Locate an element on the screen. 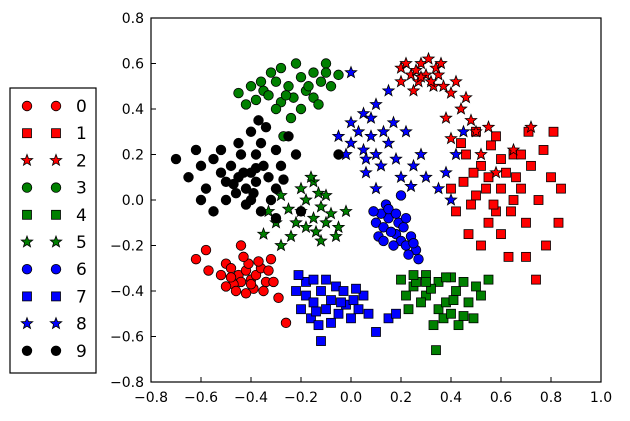 This screenshot has height=421, width=630. x-tick-label: −0.8 is located at coordinates (151, 398).